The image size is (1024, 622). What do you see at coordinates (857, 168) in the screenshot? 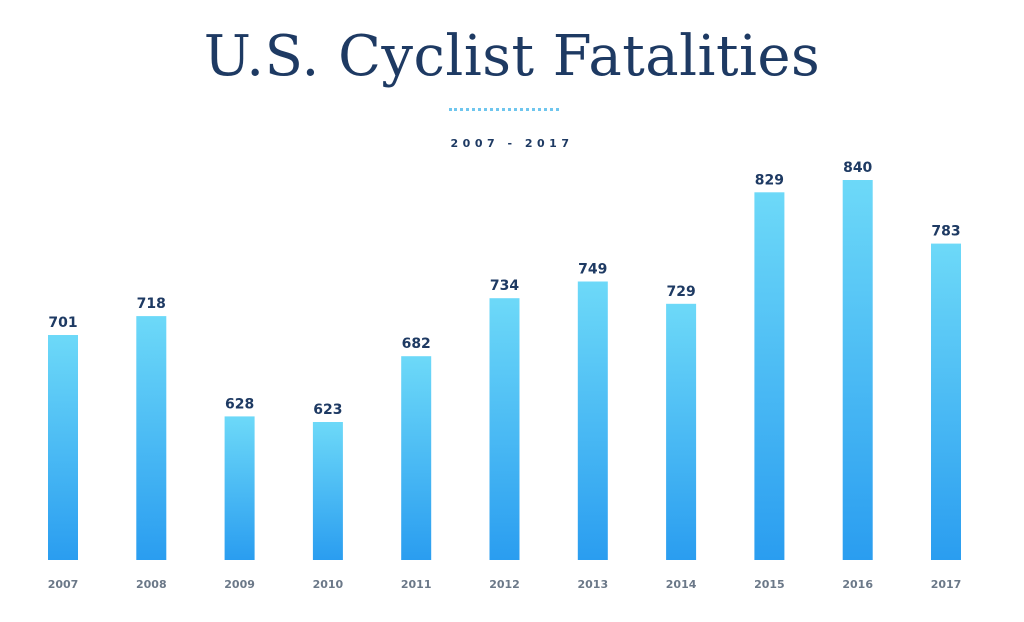
I see `value-label-2016: 840` at bounding box center [857, 168].